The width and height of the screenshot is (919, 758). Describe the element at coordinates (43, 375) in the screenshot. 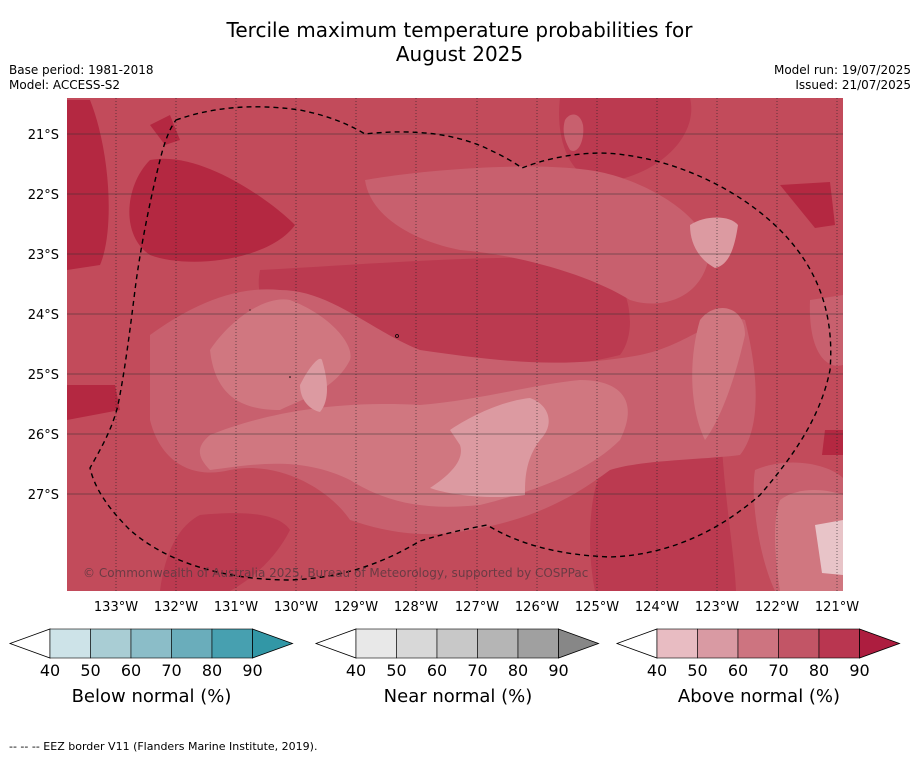

I see `lat-label: 25°S` at that location.